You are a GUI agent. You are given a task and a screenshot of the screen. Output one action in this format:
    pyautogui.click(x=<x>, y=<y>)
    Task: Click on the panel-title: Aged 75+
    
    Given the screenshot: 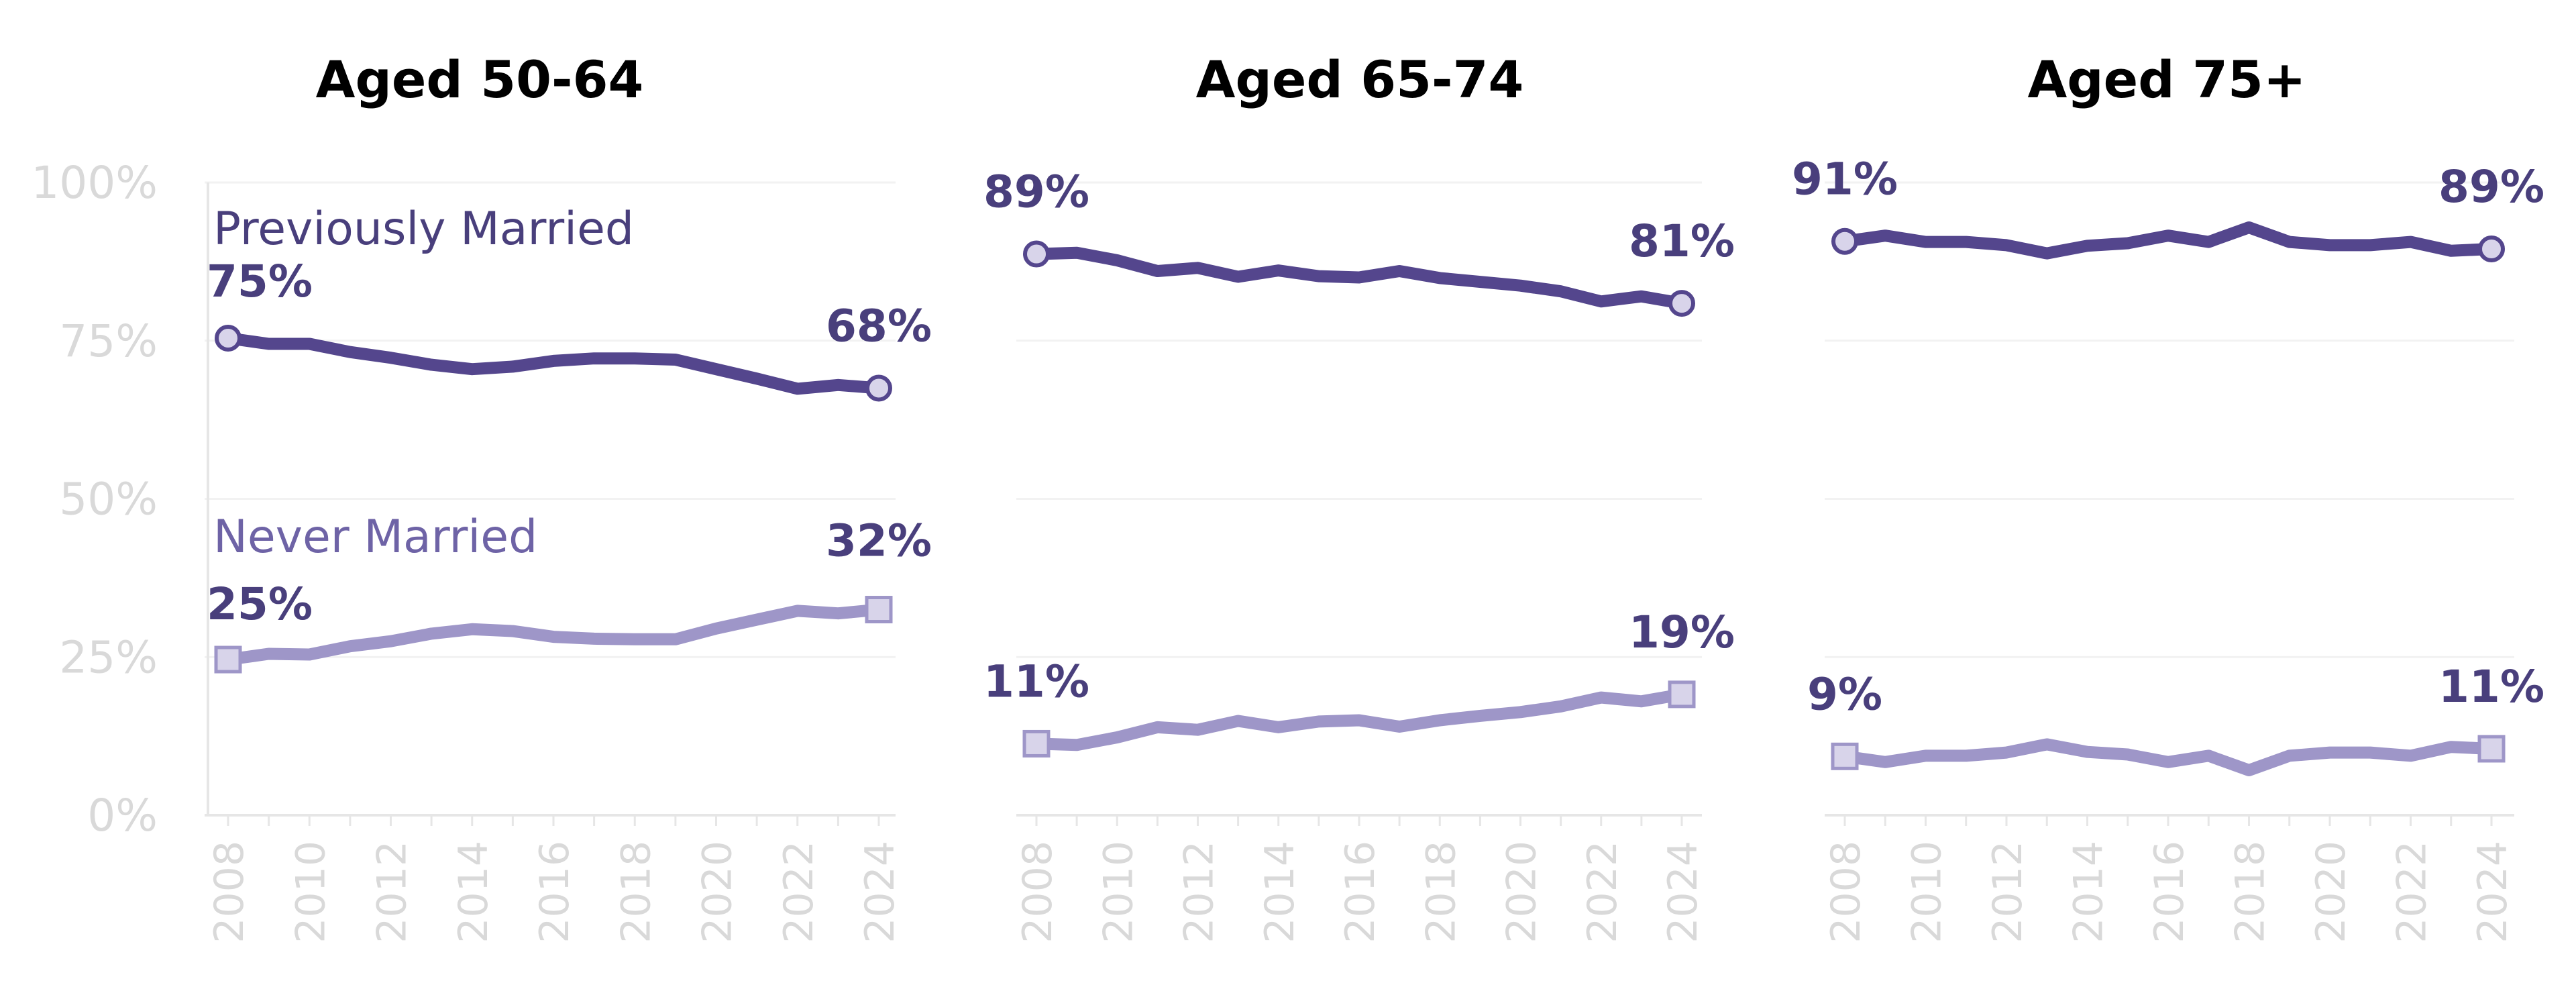 What is the action you would take?
    pyautogui.click(x=2166, y=79)
    